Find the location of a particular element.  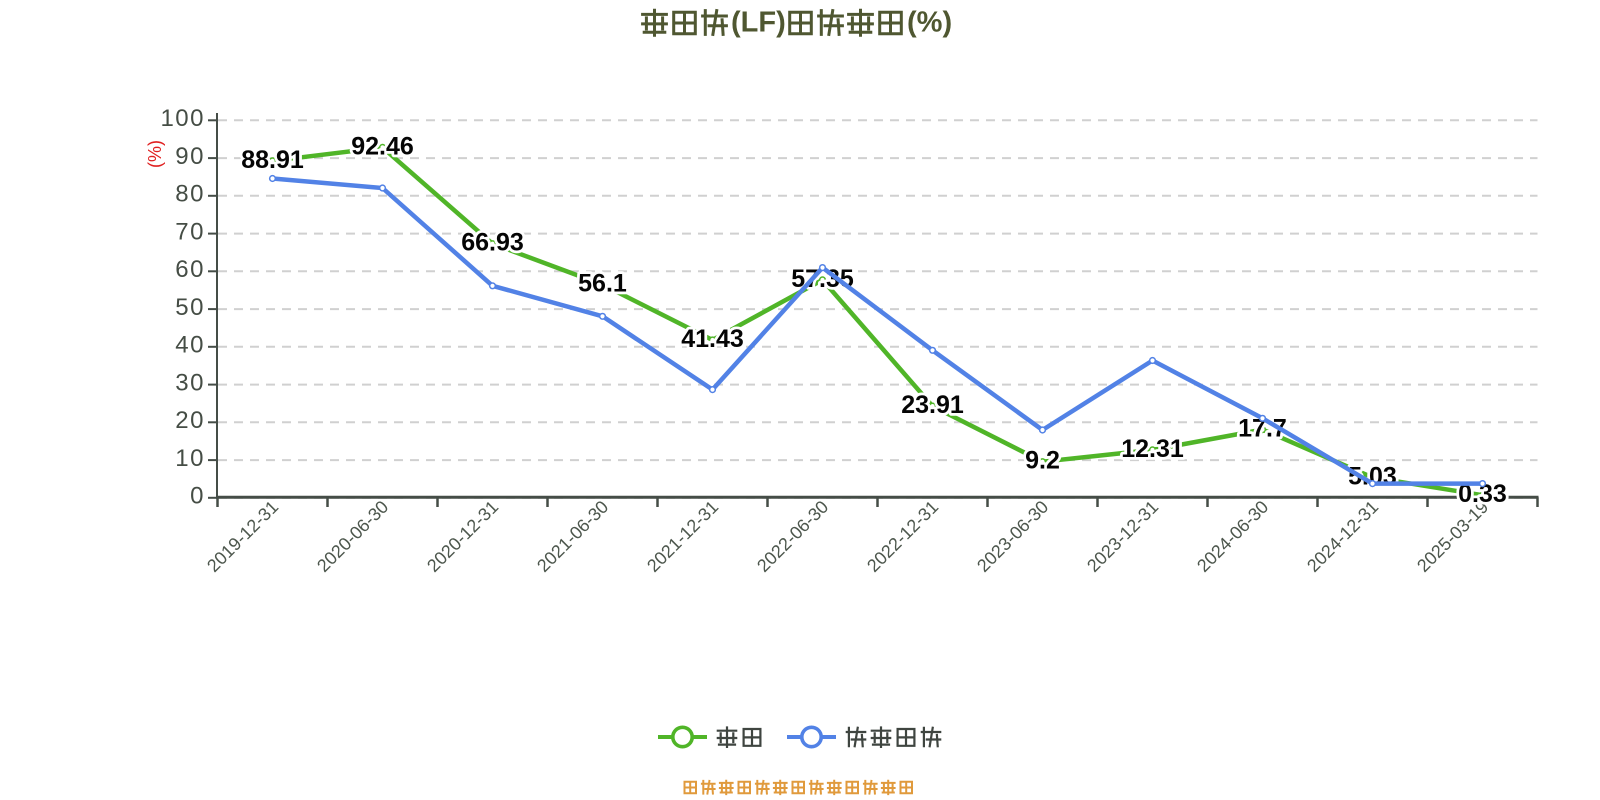

svg-text: 2022-06-30 is located at coordinates (792, 536).